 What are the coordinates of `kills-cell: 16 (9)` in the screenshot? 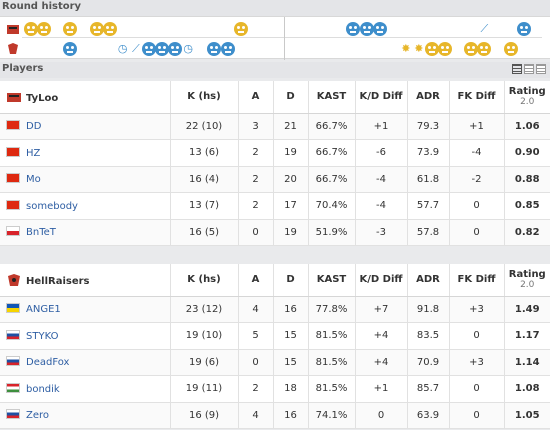 It's located at (204, 415).